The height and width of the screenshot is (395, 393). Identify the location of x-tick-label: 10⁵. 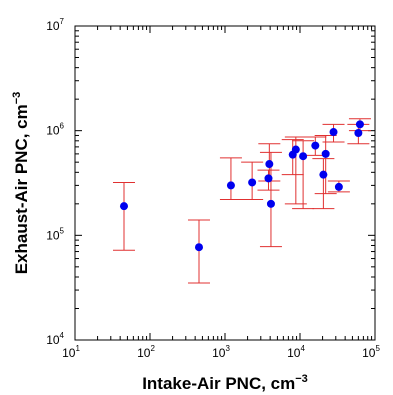
(371, 352).